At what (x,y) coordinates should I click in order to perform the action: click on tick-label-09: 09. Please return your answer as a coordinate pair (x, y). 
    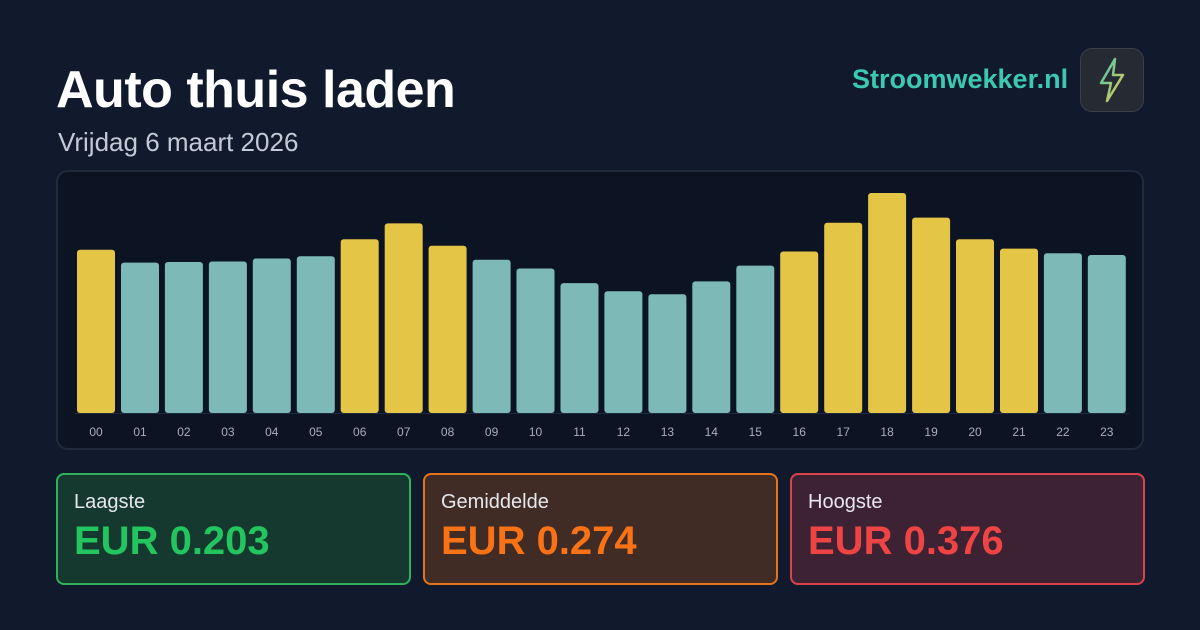
    Looking at the image, I should click on (492, 432).